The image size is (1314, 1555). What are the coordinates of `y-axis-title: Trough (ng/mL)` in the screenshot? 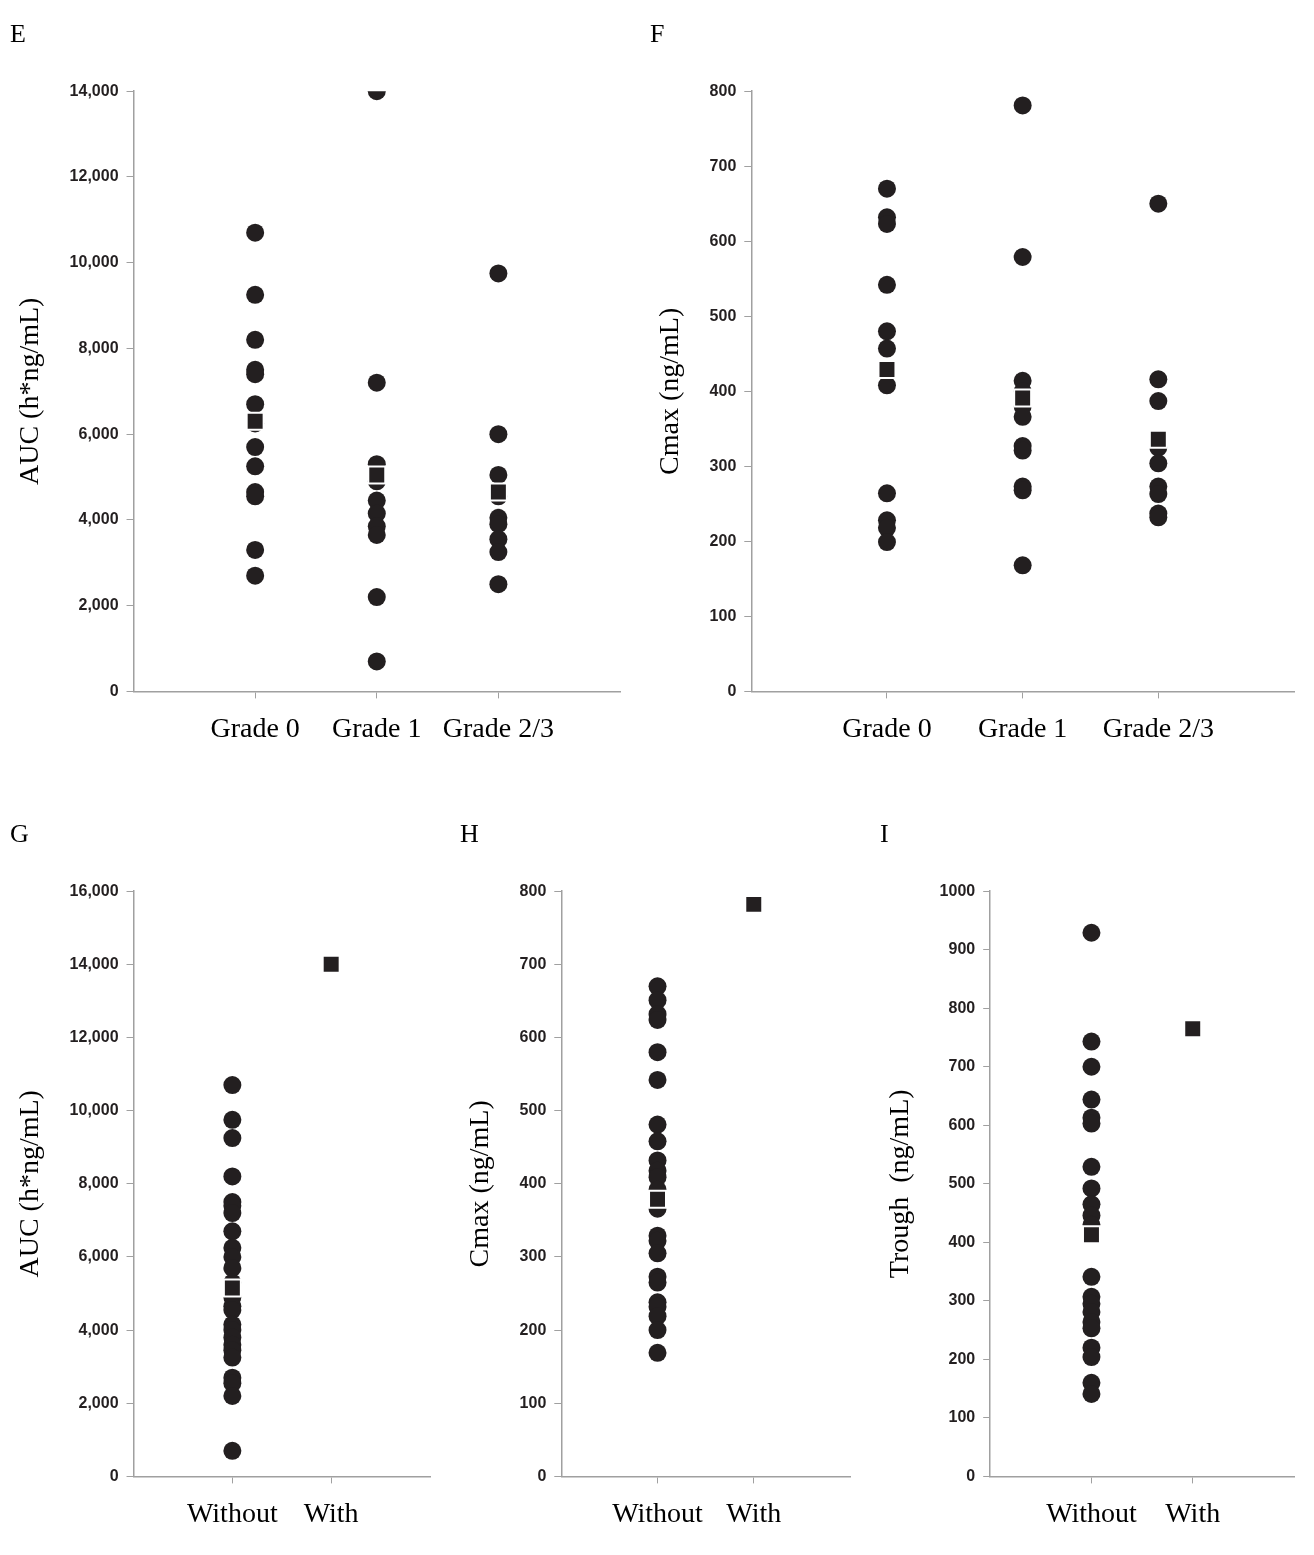 It's located at (899, 1184).